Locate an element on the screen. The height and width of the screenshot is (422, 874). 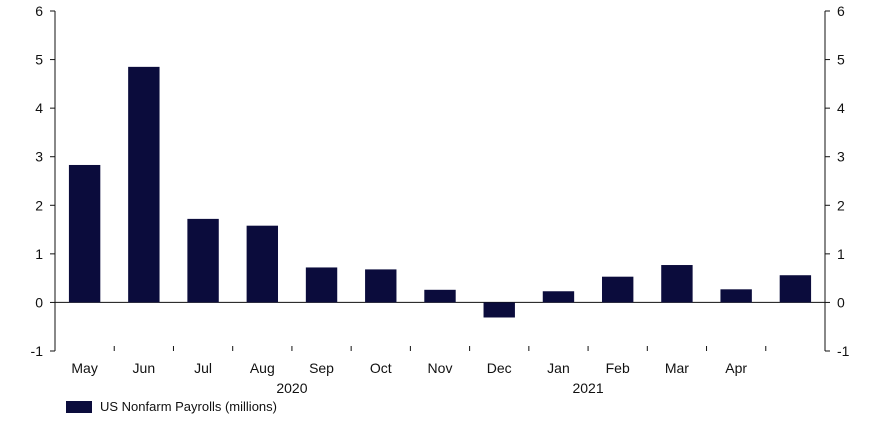
x-category-label: Aug is located at coordinates (262, 368).